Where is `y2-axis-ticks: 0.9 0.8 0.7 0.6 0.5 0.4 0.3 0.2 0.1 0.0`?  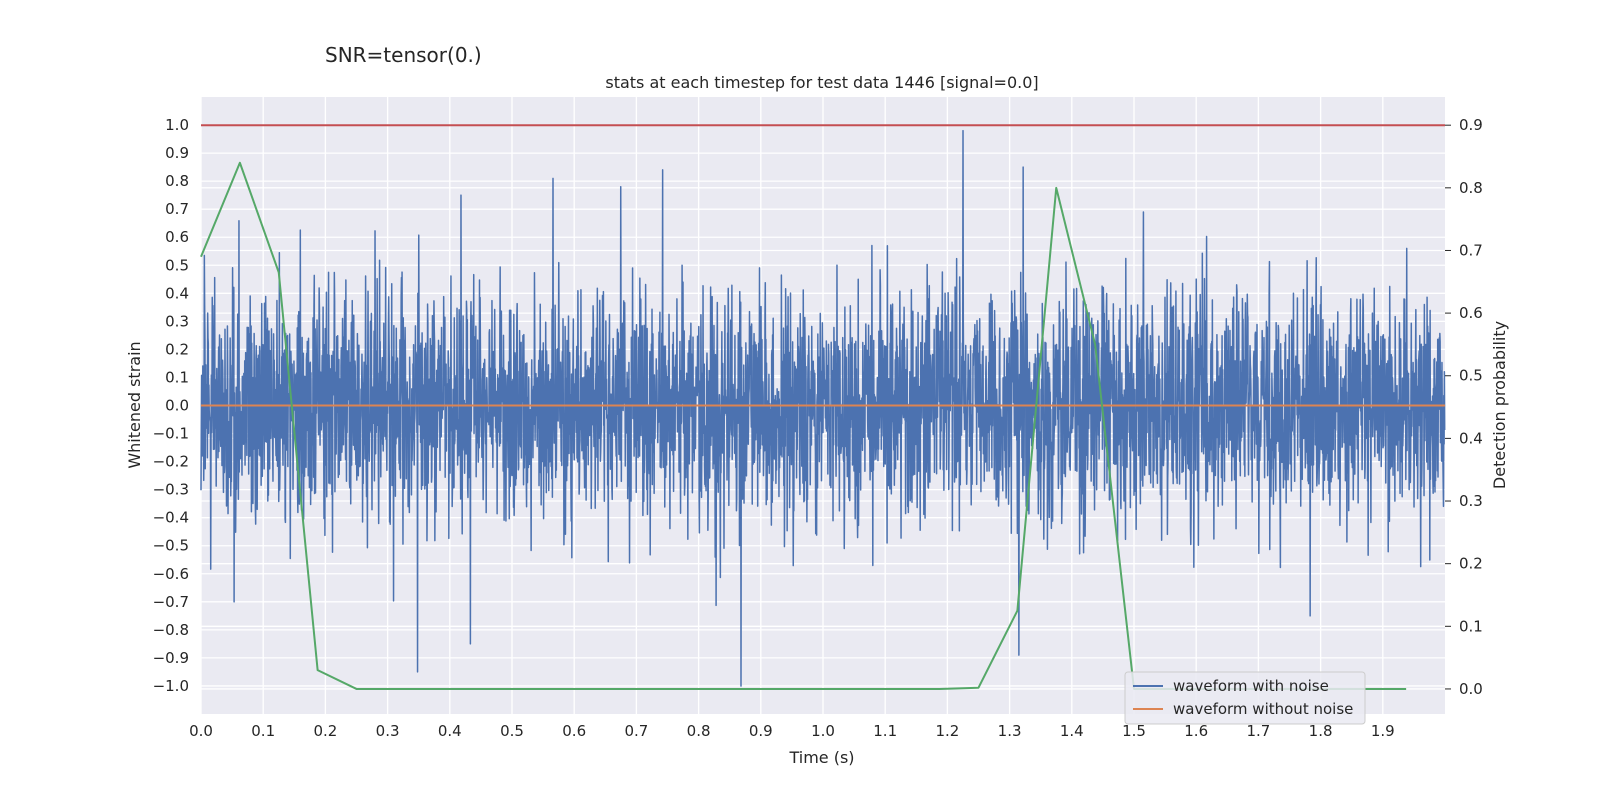
y2-axis-ticks: 0.9 0.8 0.7 0.6 0.5 0.4 0.3 0.2 0.1 0.0 is located at coordinates (1464, 407).